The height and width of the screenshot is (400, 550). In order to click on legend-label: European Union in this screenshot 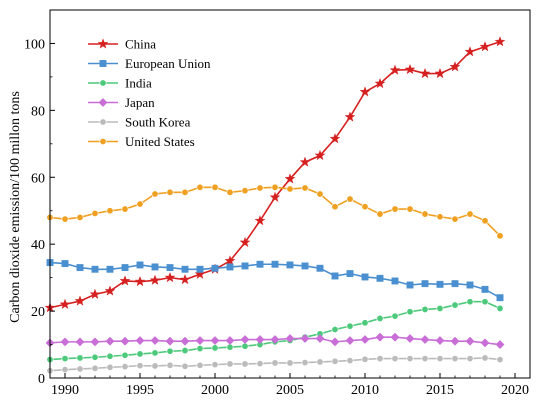, I will do `click(168, 63)`.